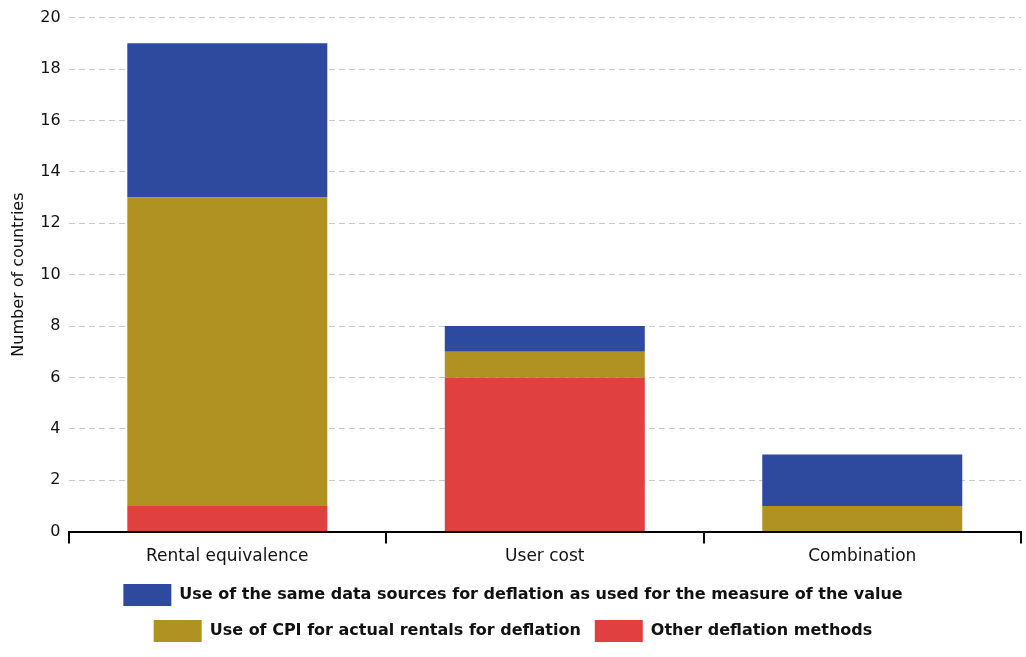 Image resolution: width=1026 pixels, height=657 pixels. Describe the element at coordinates (55, 427) in the screenshot. I see `y-tick-label: 4` at that location.